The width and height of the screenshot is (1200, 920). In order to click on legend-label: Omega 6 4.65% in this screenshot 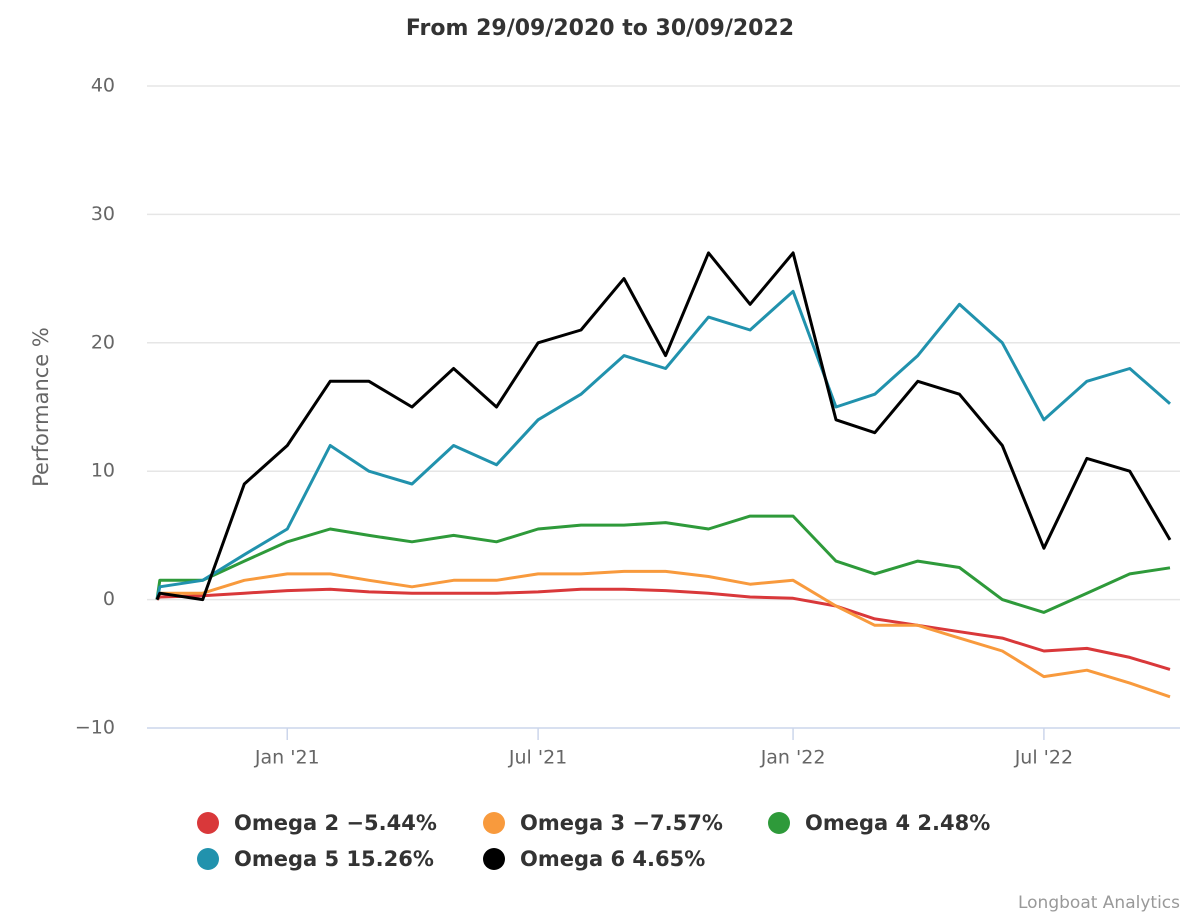, I will do `click(612, 859)`.